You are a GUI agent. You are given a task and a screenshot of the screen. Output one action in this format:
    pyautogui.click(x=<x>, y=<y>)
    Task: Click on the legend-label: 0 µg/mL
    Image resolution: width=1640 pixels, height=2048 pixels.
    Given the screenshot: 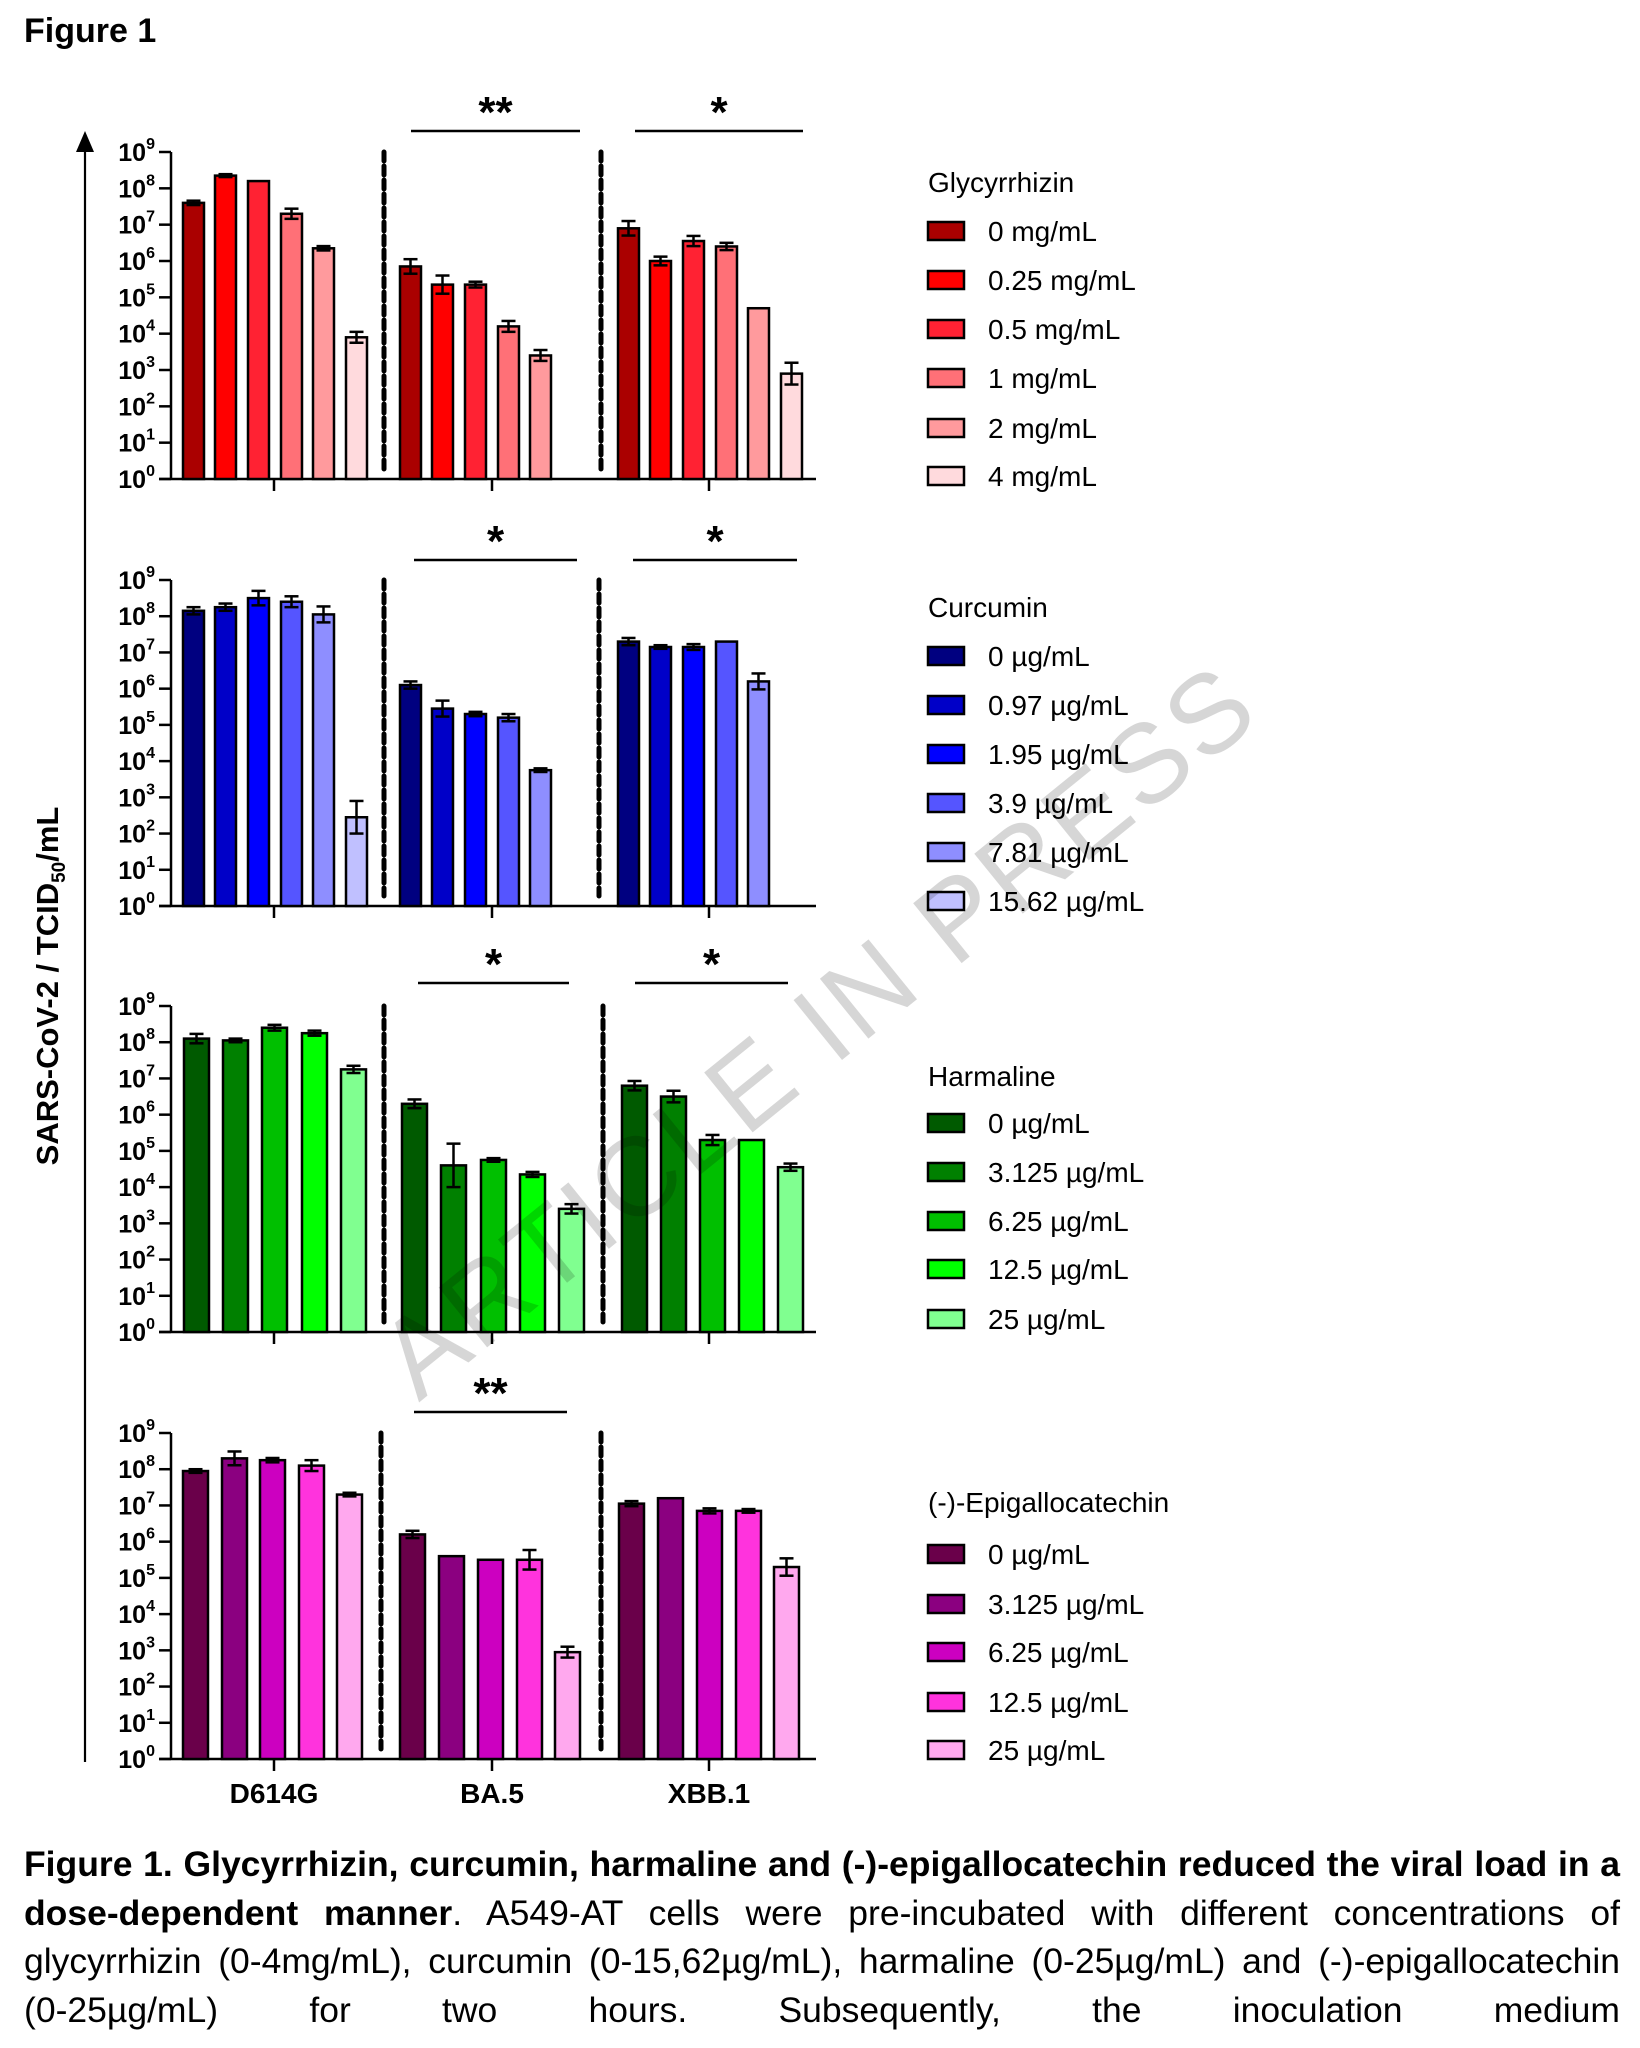 What is the action you would take?
    pyautogui.click(x=1039, y=656)
    